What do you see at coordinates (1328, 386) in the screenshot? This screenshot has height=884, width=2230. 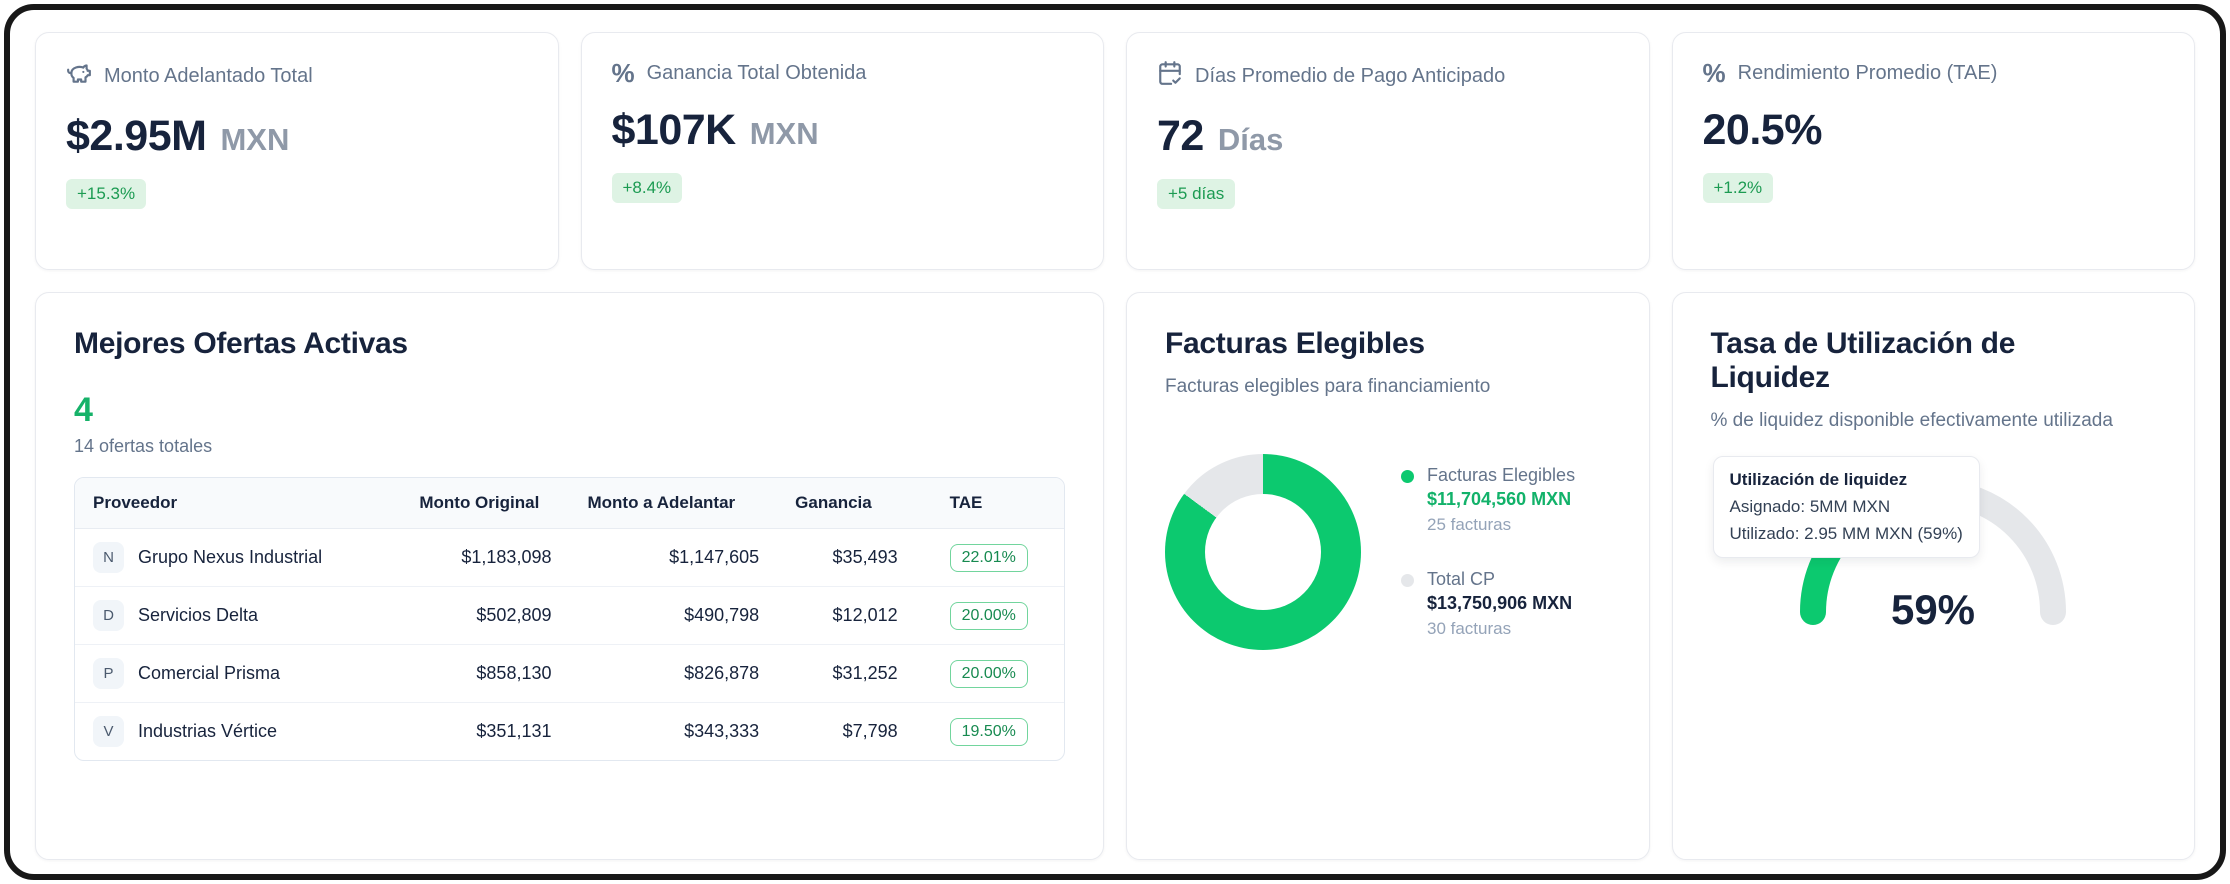 I see `panel-subtitle: Facturas elegibles para financiamiento` at bounding box center [1328, 386].